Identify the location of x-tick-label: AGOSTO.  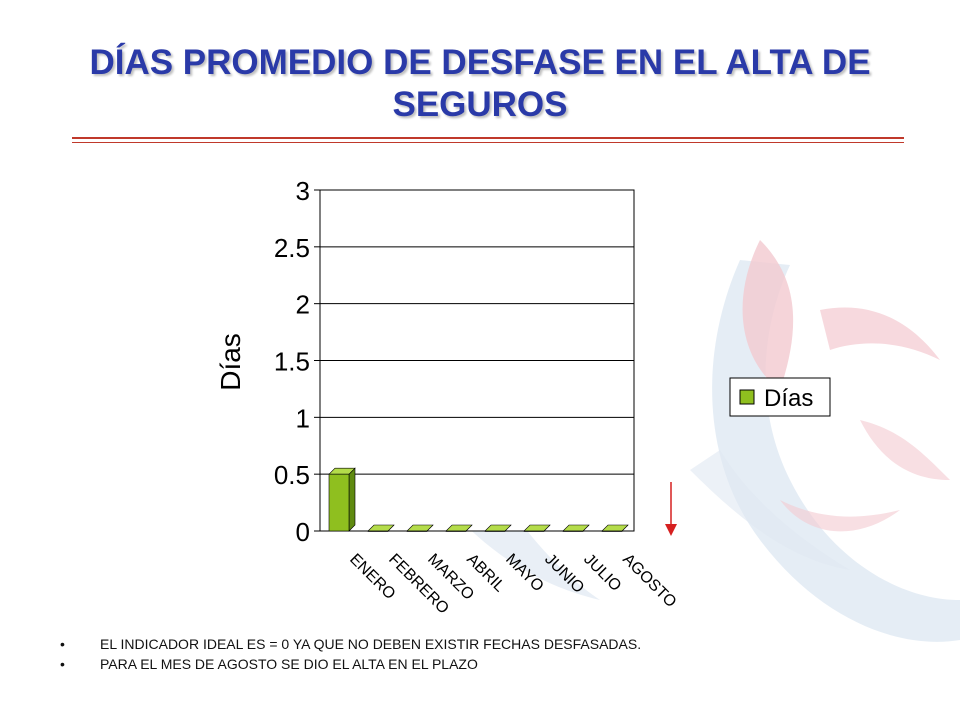
(649, 581).